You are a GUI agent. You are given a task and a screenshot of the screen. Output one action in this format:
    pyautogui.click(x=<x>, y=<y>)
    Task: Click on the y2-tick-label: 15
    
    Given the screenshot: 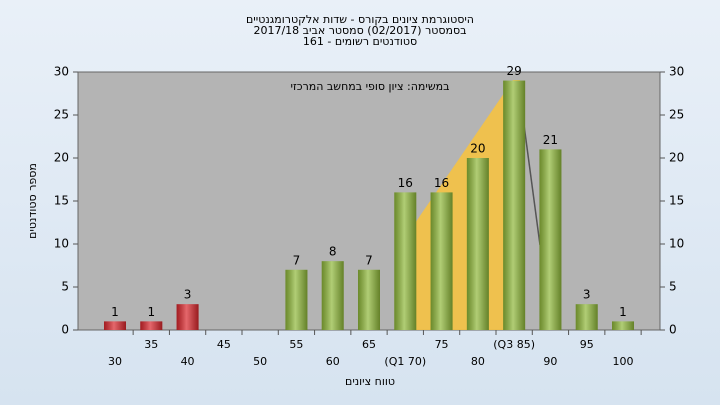 What is the action you would take?
    pyautogui.click(x=676, y=201)
    